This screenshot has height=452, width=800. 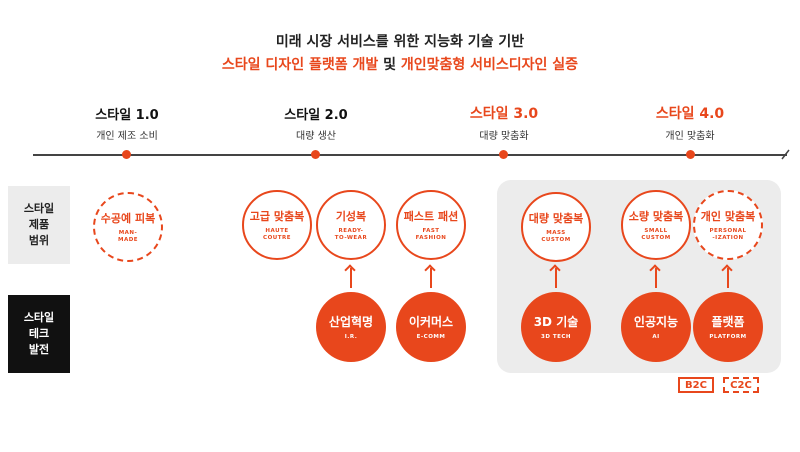 I want to click on product-handmade: 수공예 피복 MAN- MADE, so click(x=128, y=227).